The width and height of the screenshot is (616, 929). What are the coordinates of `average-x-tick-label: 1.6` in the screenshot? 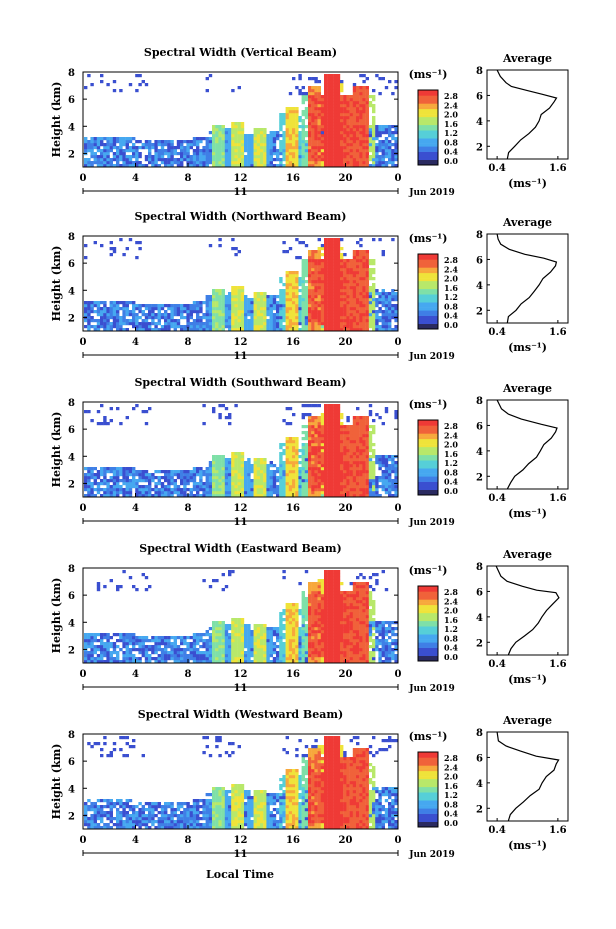 It's located at (557, 168).